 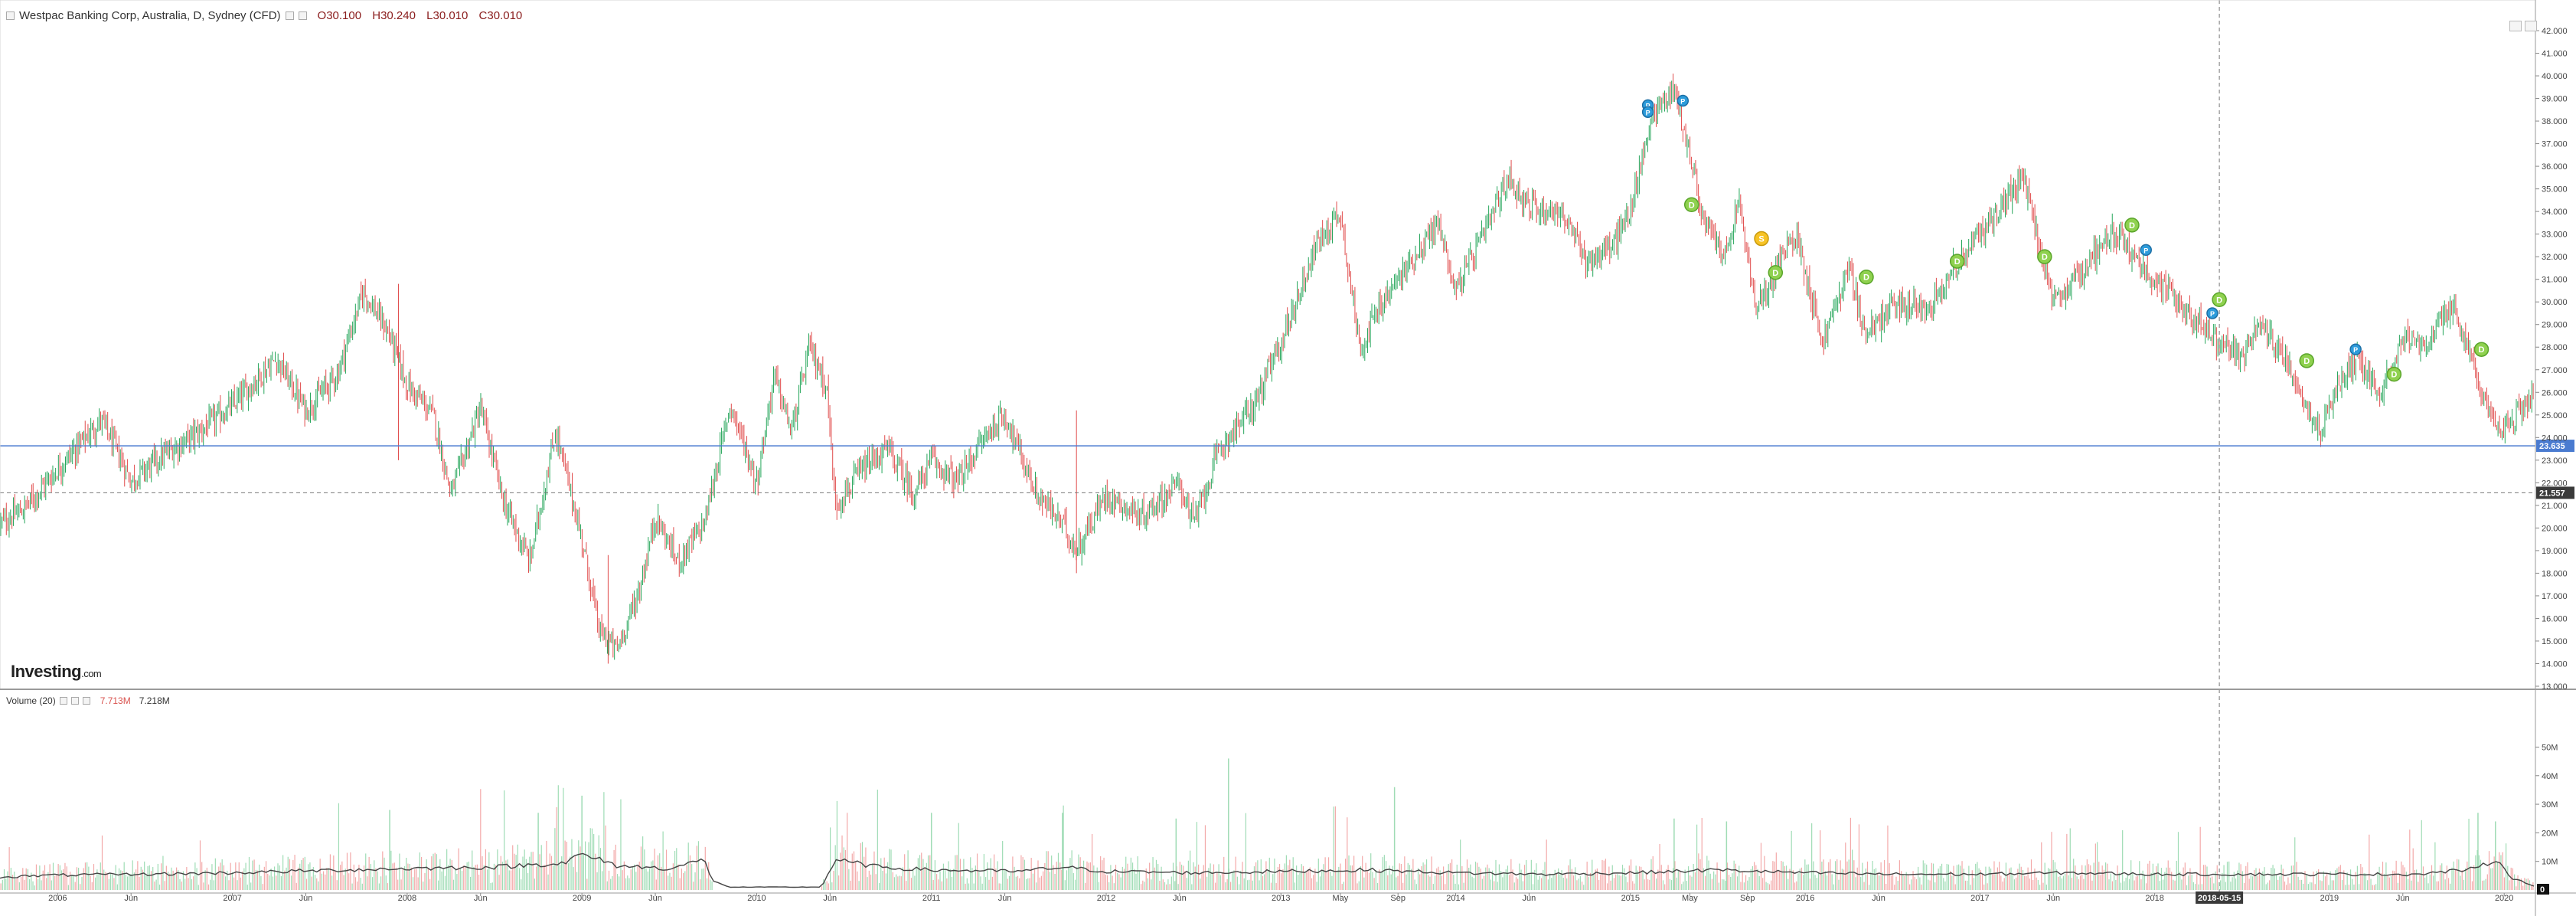 I want to click on price-tick-label: 39.000, so click(x=2555, y=100).